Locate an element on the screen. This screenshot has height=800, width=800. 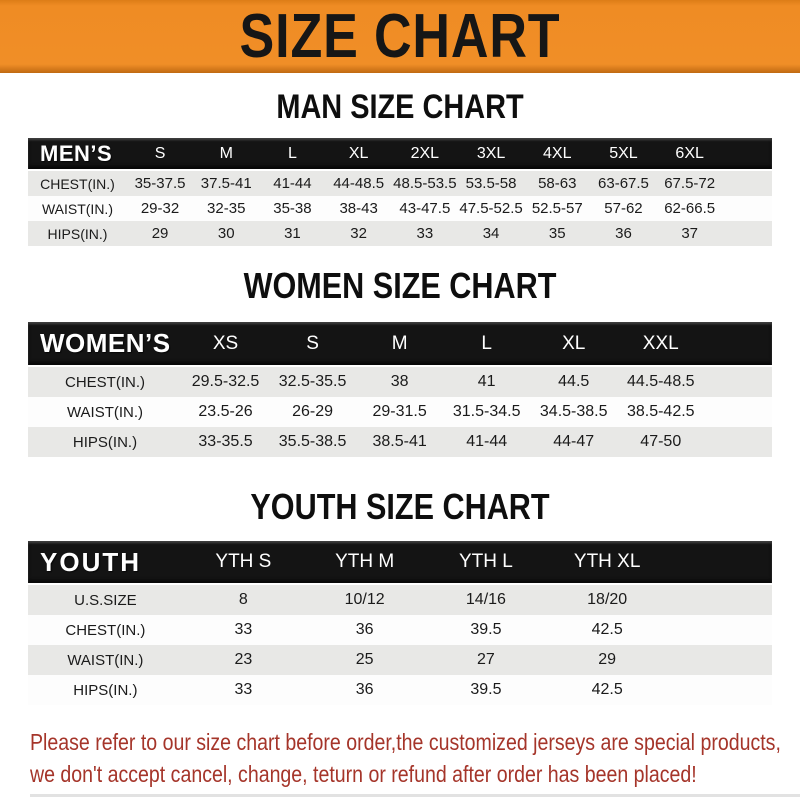
table-category-label: MEN’S is located at coordinates (76, 153).